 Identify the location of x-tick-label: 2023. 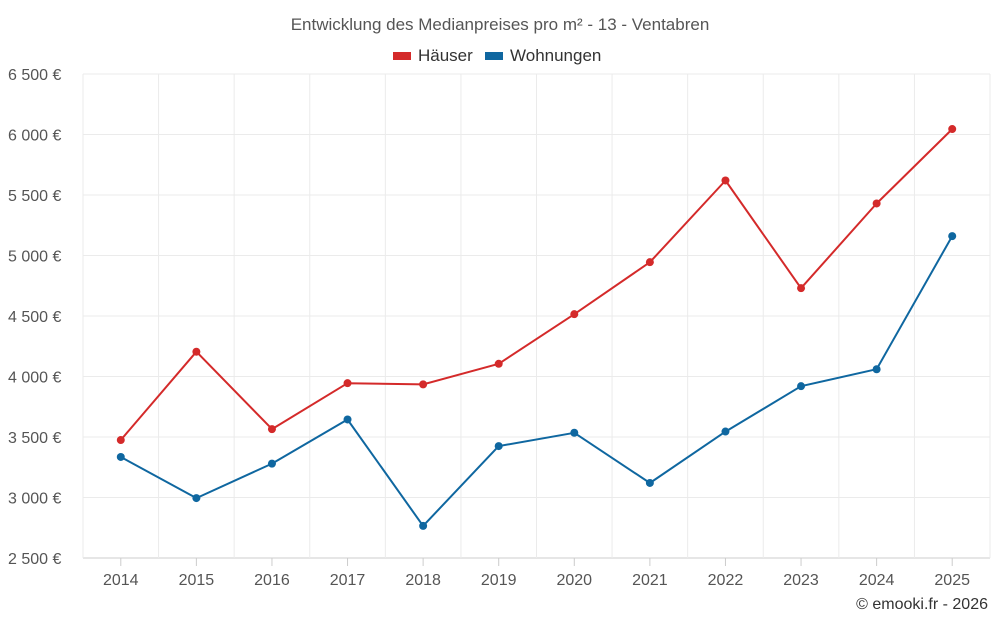
(801, 580).